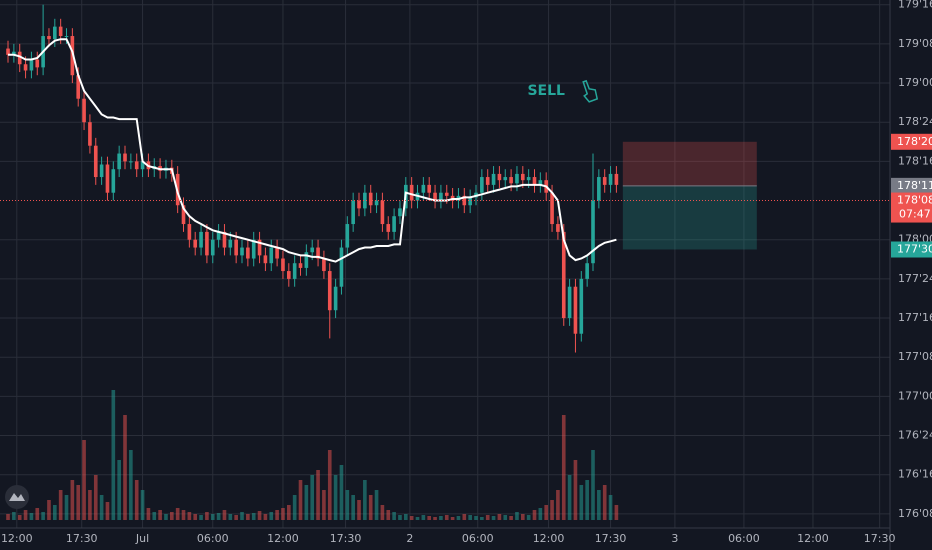 Image resolution: width=932 pixels, height=550 pixels. I want to click on y-tick-label: 176'16, so click(915, 474).